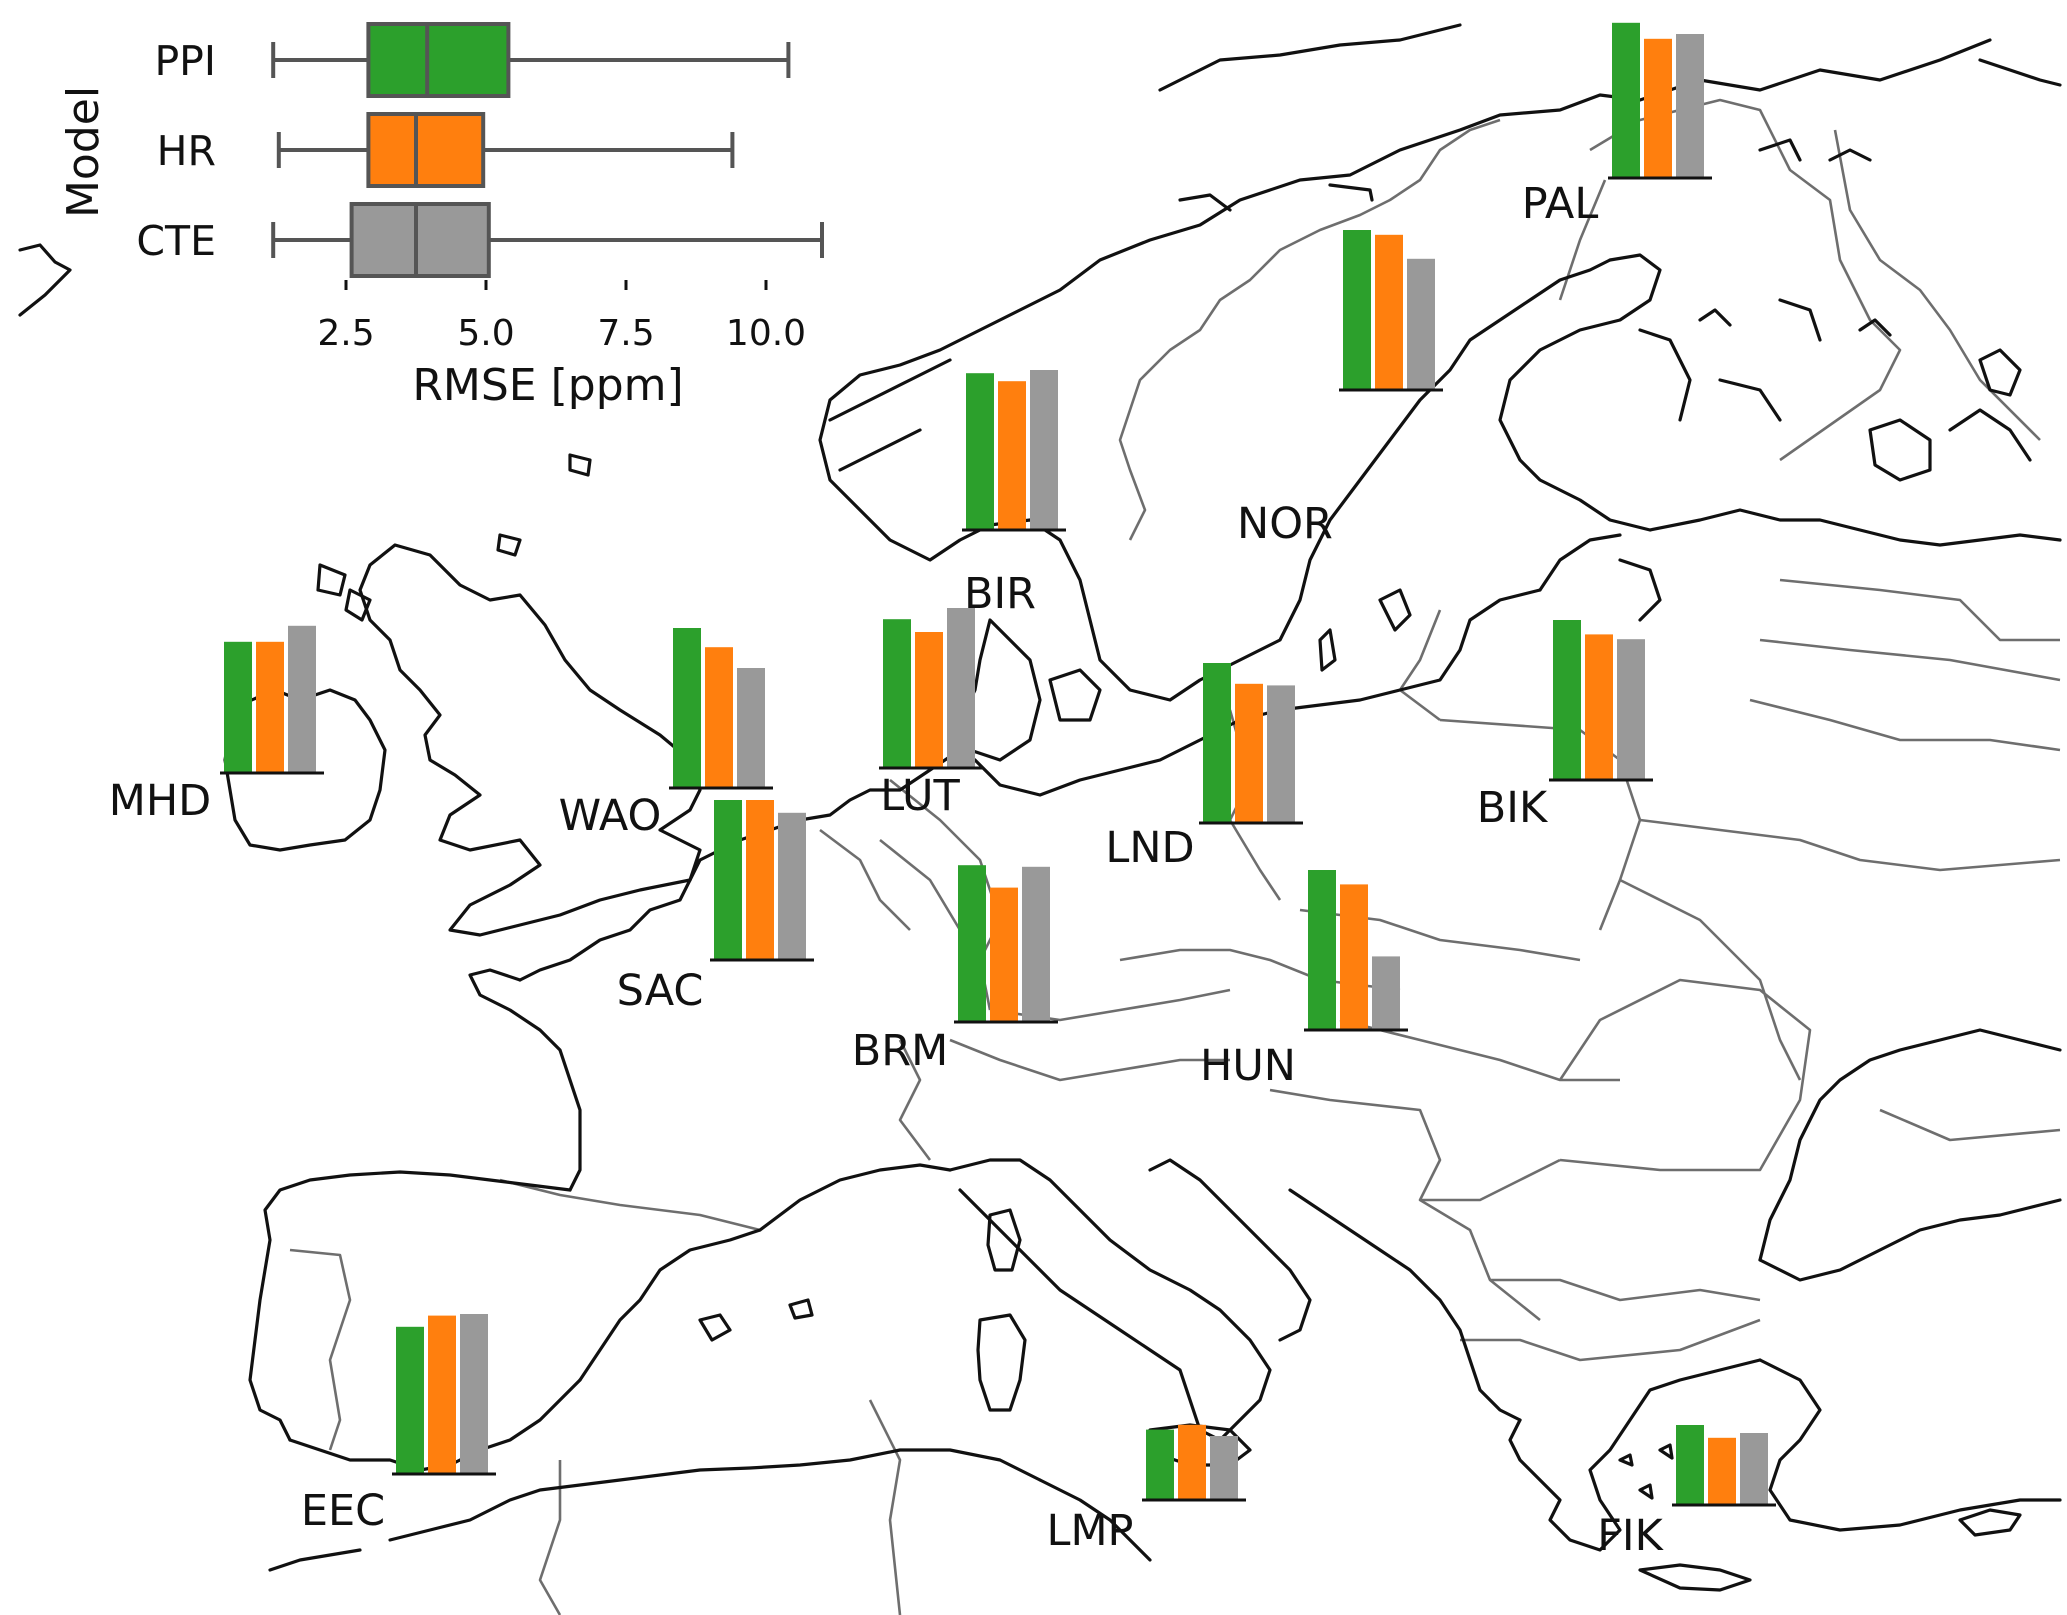 The width and height of the screenshot is (2067, 1615). What do you see at coordinates (160, 801) in the screenshot?
I see `site-label: MHD` at bounding box center [160, 801].